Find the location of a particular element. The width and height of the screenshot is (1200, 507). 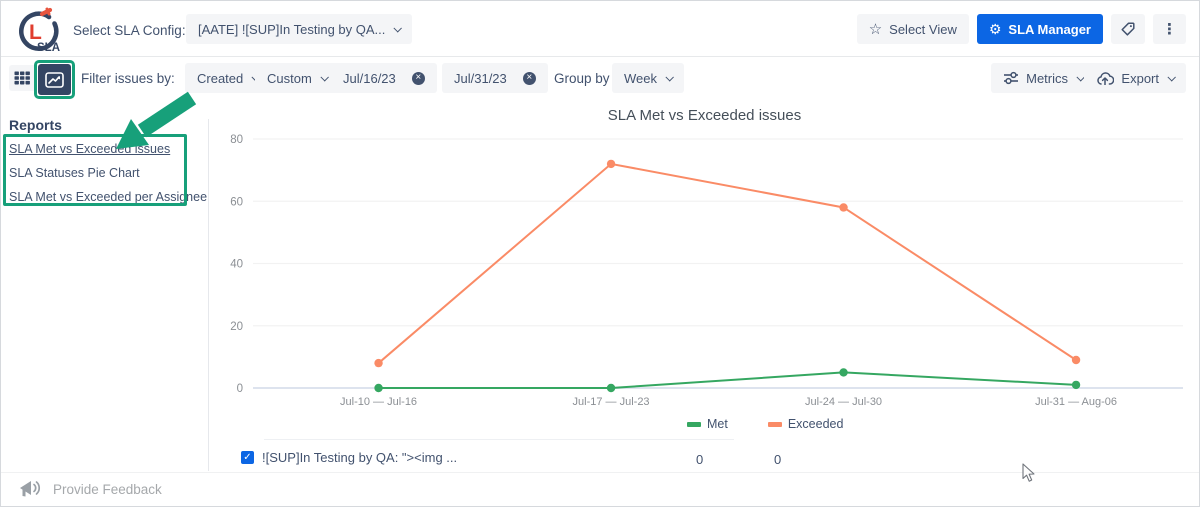

gear-icon: ⚙ is located at coordinates (995, 29).